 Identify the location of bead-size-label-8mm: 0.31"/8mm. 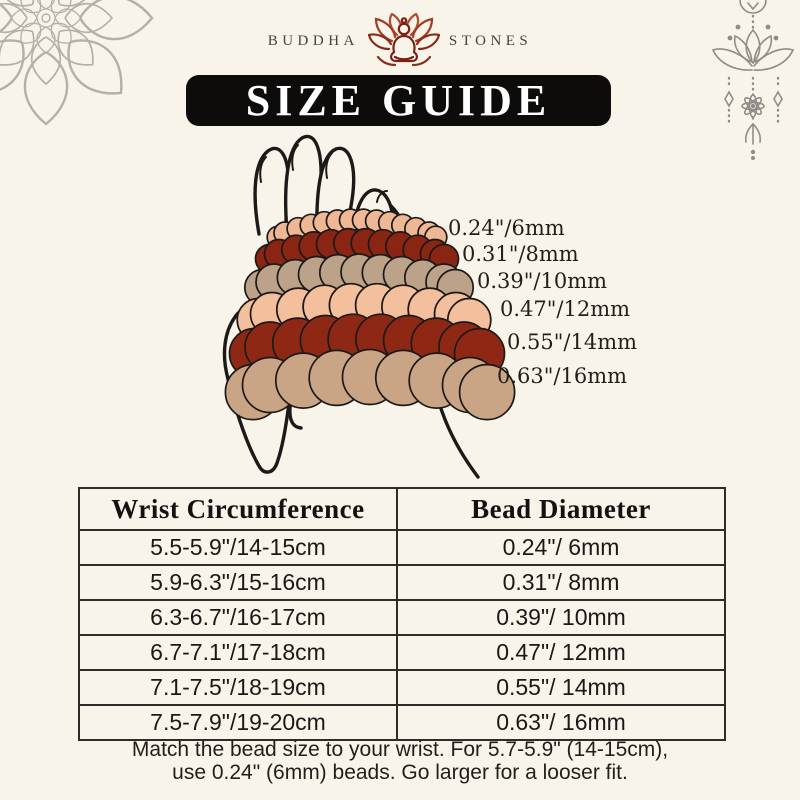
(520, 254).